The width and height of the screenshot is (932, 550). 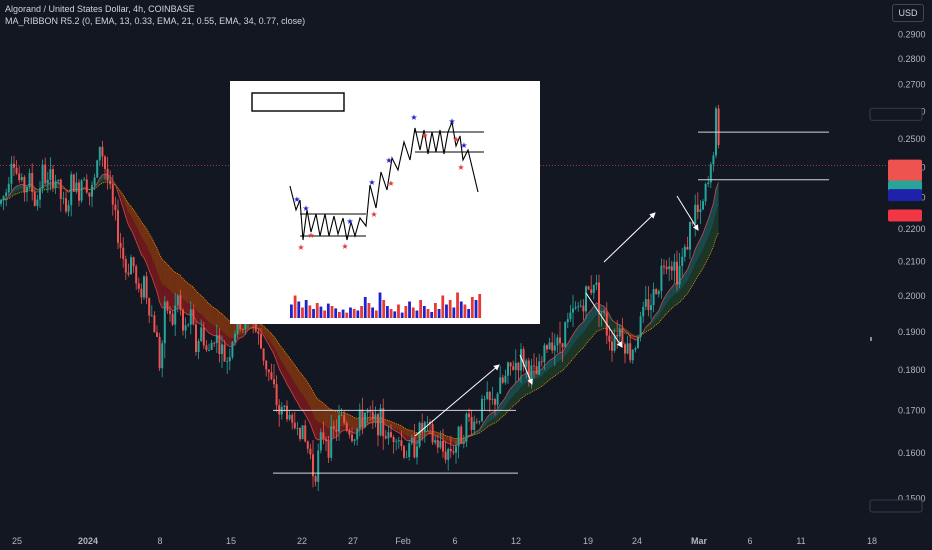 What do you see at coordinates (912, 453) in the screenshot?
I see `y-tick-label: 0.1600` at bounding box center [912, 453].